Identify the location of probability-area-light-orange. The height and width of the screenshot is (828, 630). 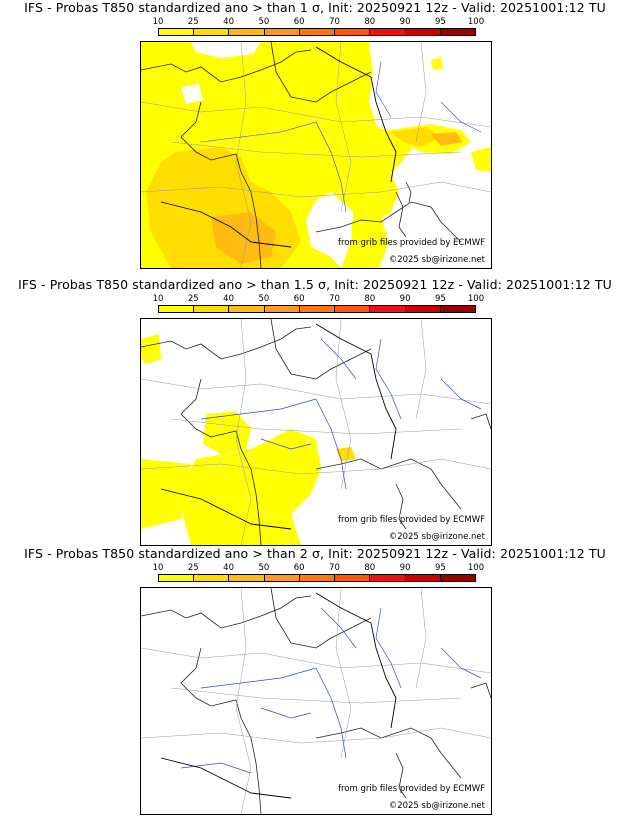
(304, 197).